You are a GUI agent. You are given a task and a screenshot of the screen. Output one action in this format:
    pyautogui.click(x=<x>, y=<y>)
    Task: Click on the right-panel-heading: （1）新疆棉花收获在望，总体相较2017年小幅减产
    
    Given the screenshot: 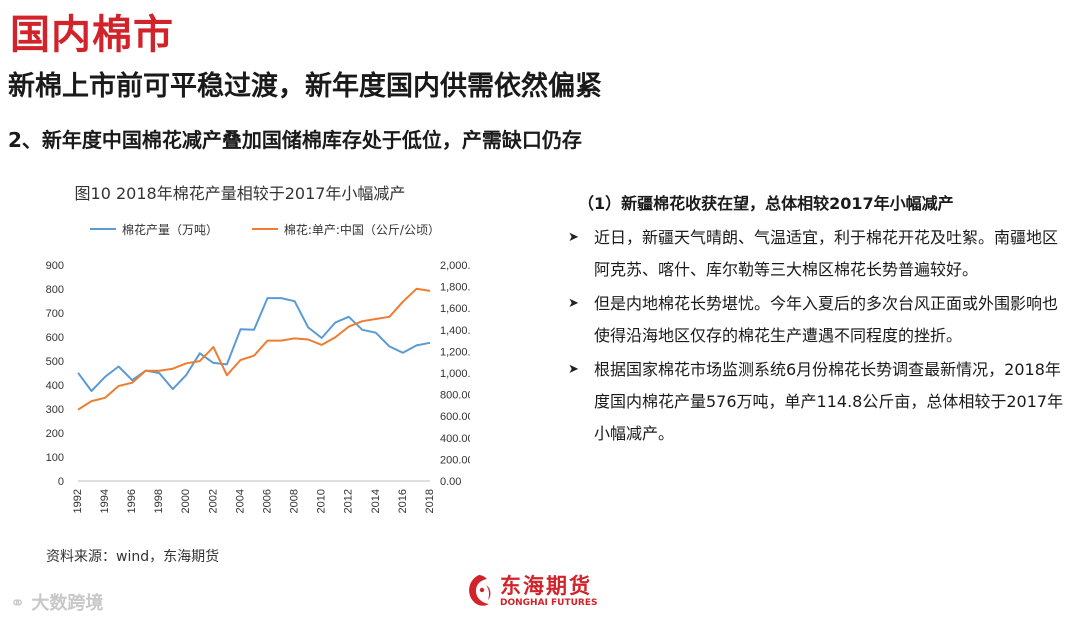 What is the action you would take?
    pyautogui.click(x=766, y=203)
    